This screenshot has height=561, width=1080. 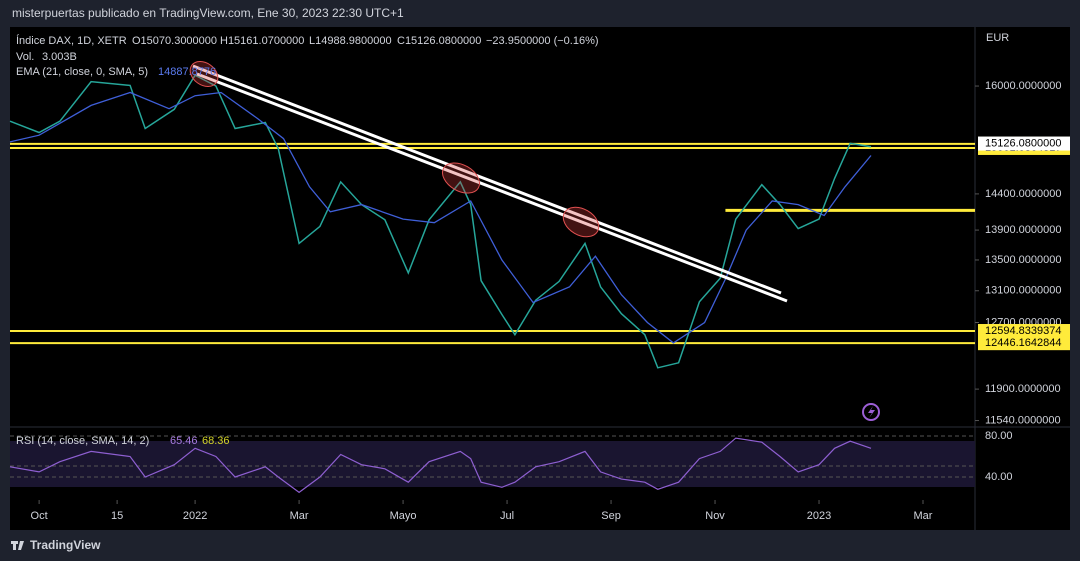 I want to click on alert-icon, so click(x=871, y=412).